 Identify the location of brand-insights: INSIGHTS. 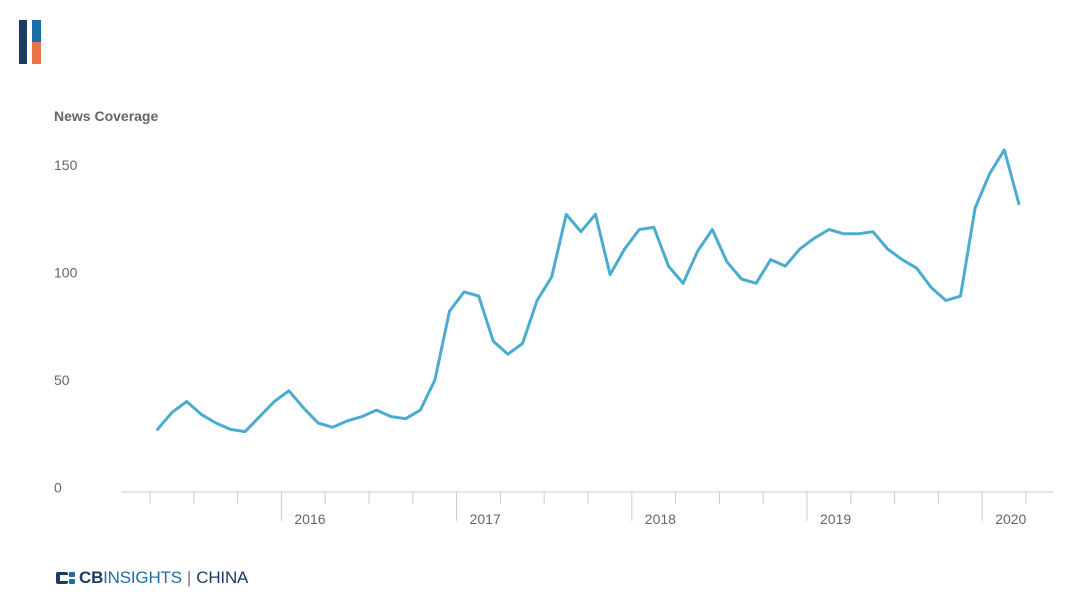
(142, 577).